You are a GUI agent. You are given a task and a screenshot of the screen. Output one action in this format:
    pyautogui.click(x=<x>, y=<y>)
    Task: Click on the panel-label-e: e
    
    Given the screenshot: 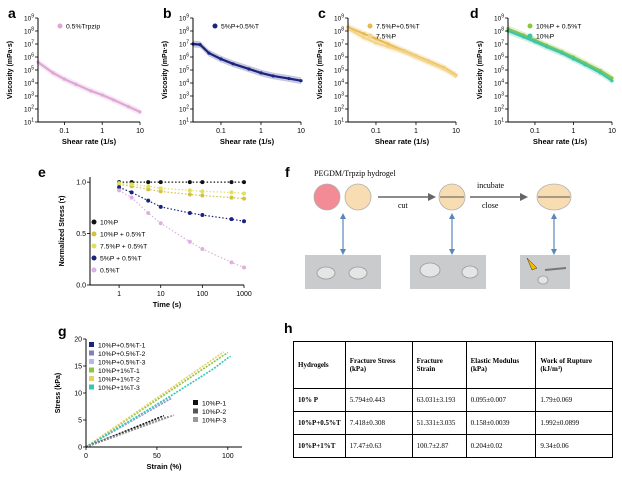 What is the action you would take?
    pyautogui.click(x=42, y=172)
    